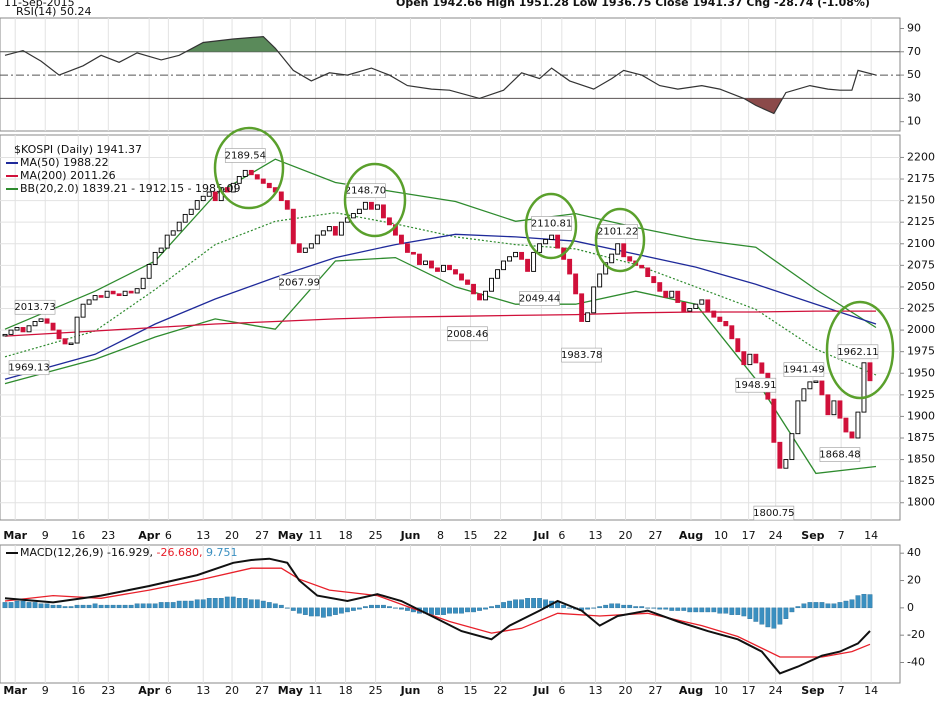 The width and height of the screenshot is (936, 701). I want to click on annotation: 2049.44, so click(539, 298).